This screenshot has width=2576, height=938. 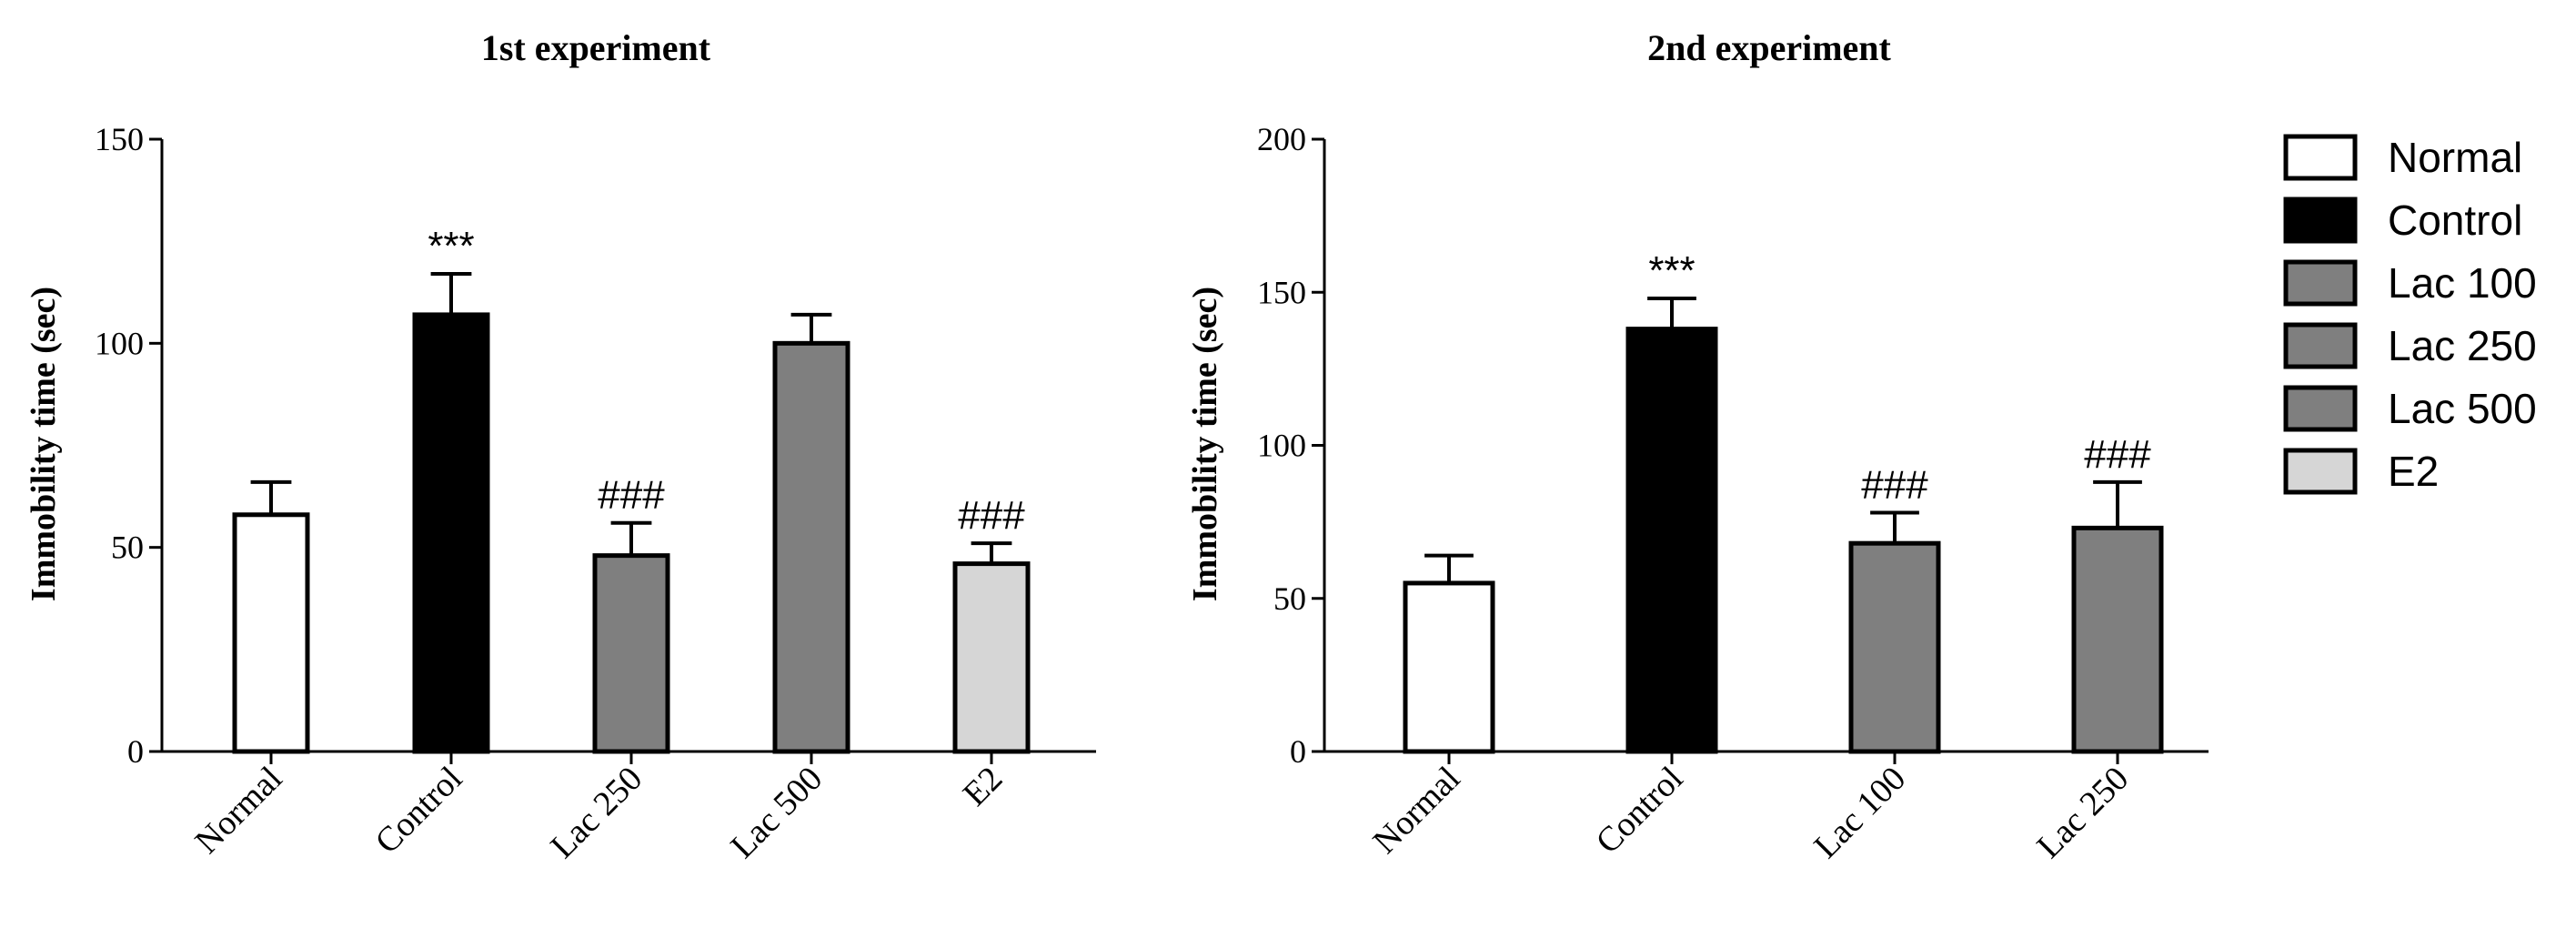 What do you see at coordinates (983, 787) in the screenshot?
I see `chart-1-category-label: E2` at bounding box center [983, 787].